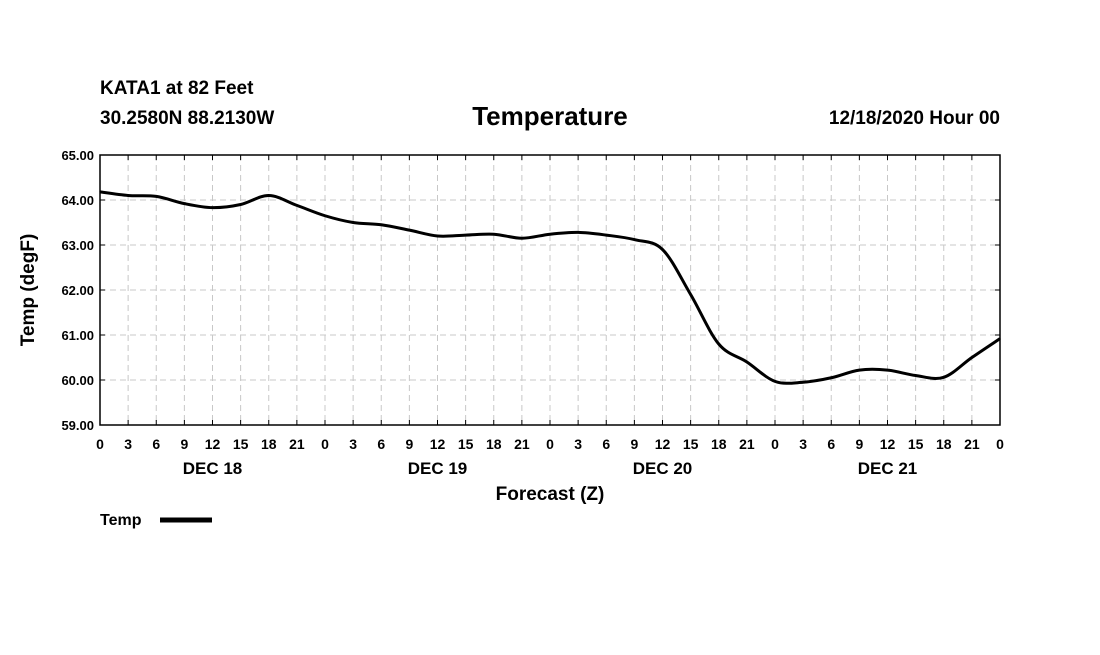  Describe the element at coordinates (77, 200) in the screenshot. I see `y-tick-label: 64.00` at that location.